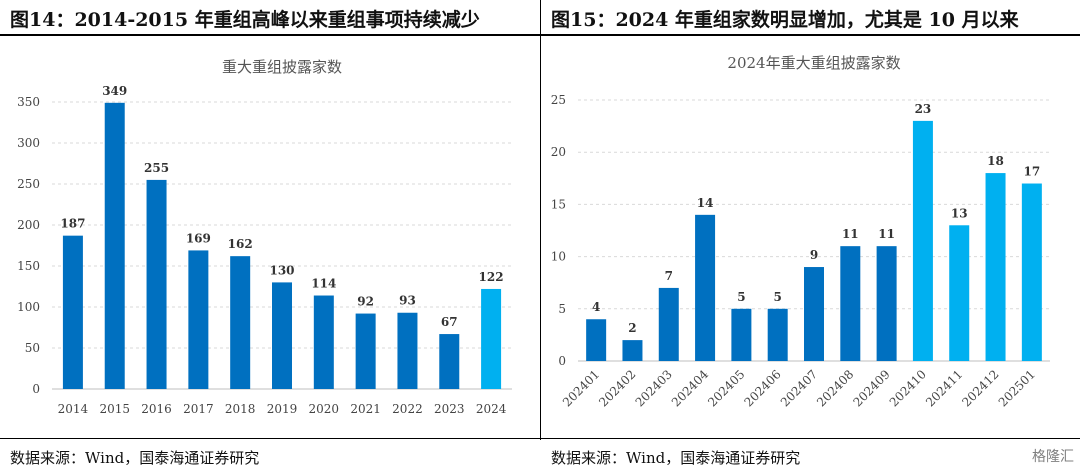 The width and height of the screenshot is (1080, 473). I want to click on right-data-label: 23, so click(923, 109).